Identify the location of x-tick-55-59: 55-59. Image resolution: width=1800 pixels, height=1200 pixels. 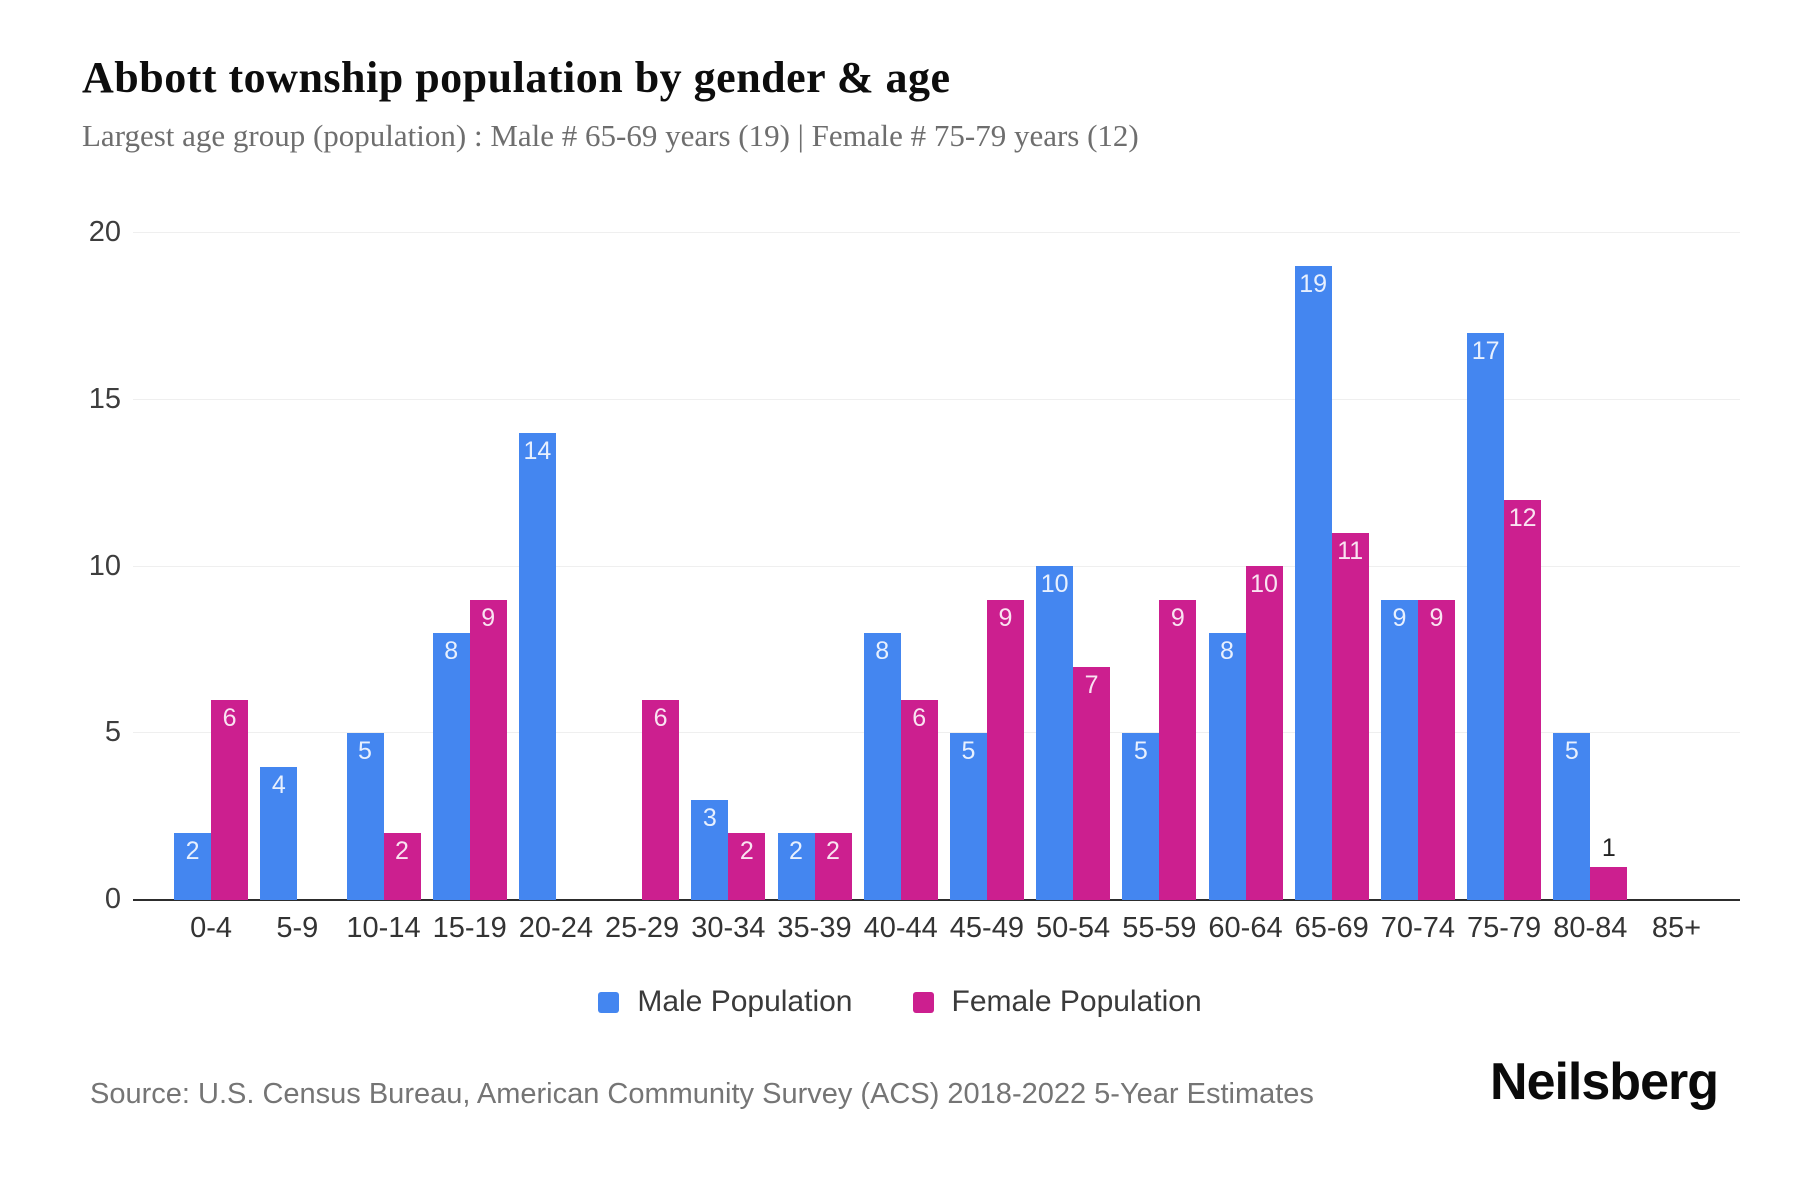
(1159, 928).